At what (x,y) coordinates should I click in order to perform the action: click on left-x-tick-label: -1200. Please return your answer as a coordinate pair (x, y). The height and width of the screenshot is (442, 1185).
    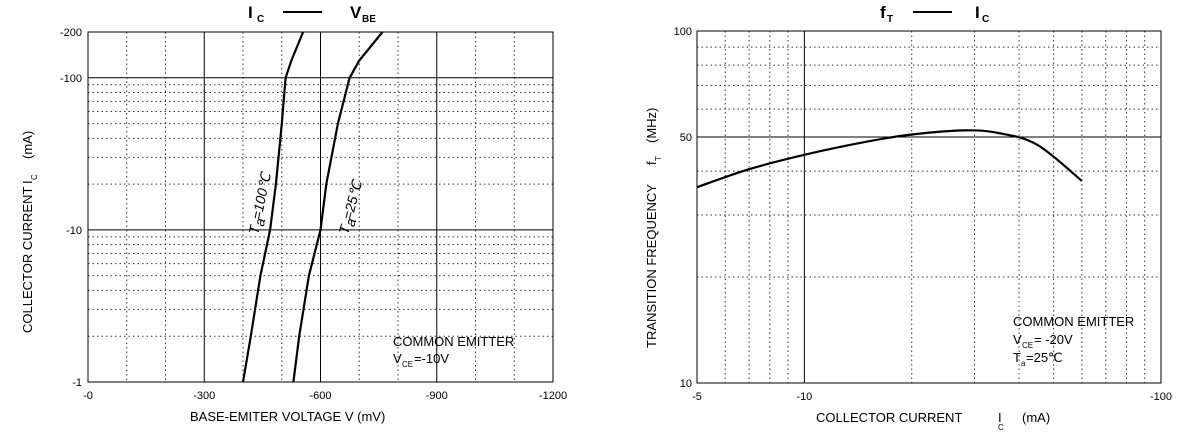
    Looking at the image, I should click on (553, 396).